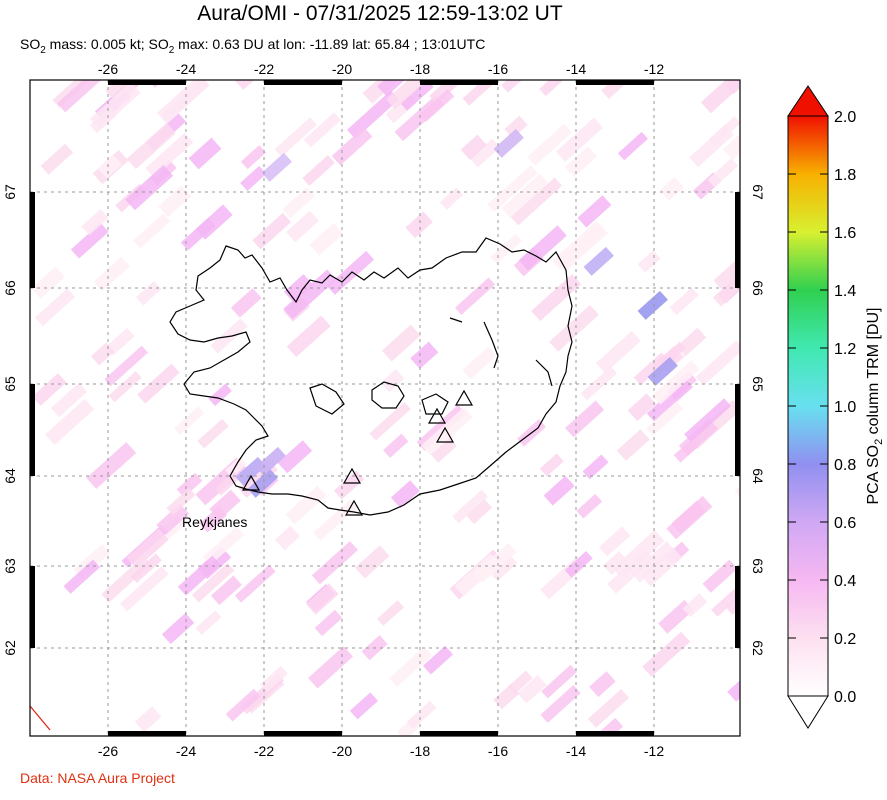 The width and height of the screenshot is (887, 800). Describe the element at coordinates (808, 712) in the screenshot. I see `colorbar-min-arrow` at that location.